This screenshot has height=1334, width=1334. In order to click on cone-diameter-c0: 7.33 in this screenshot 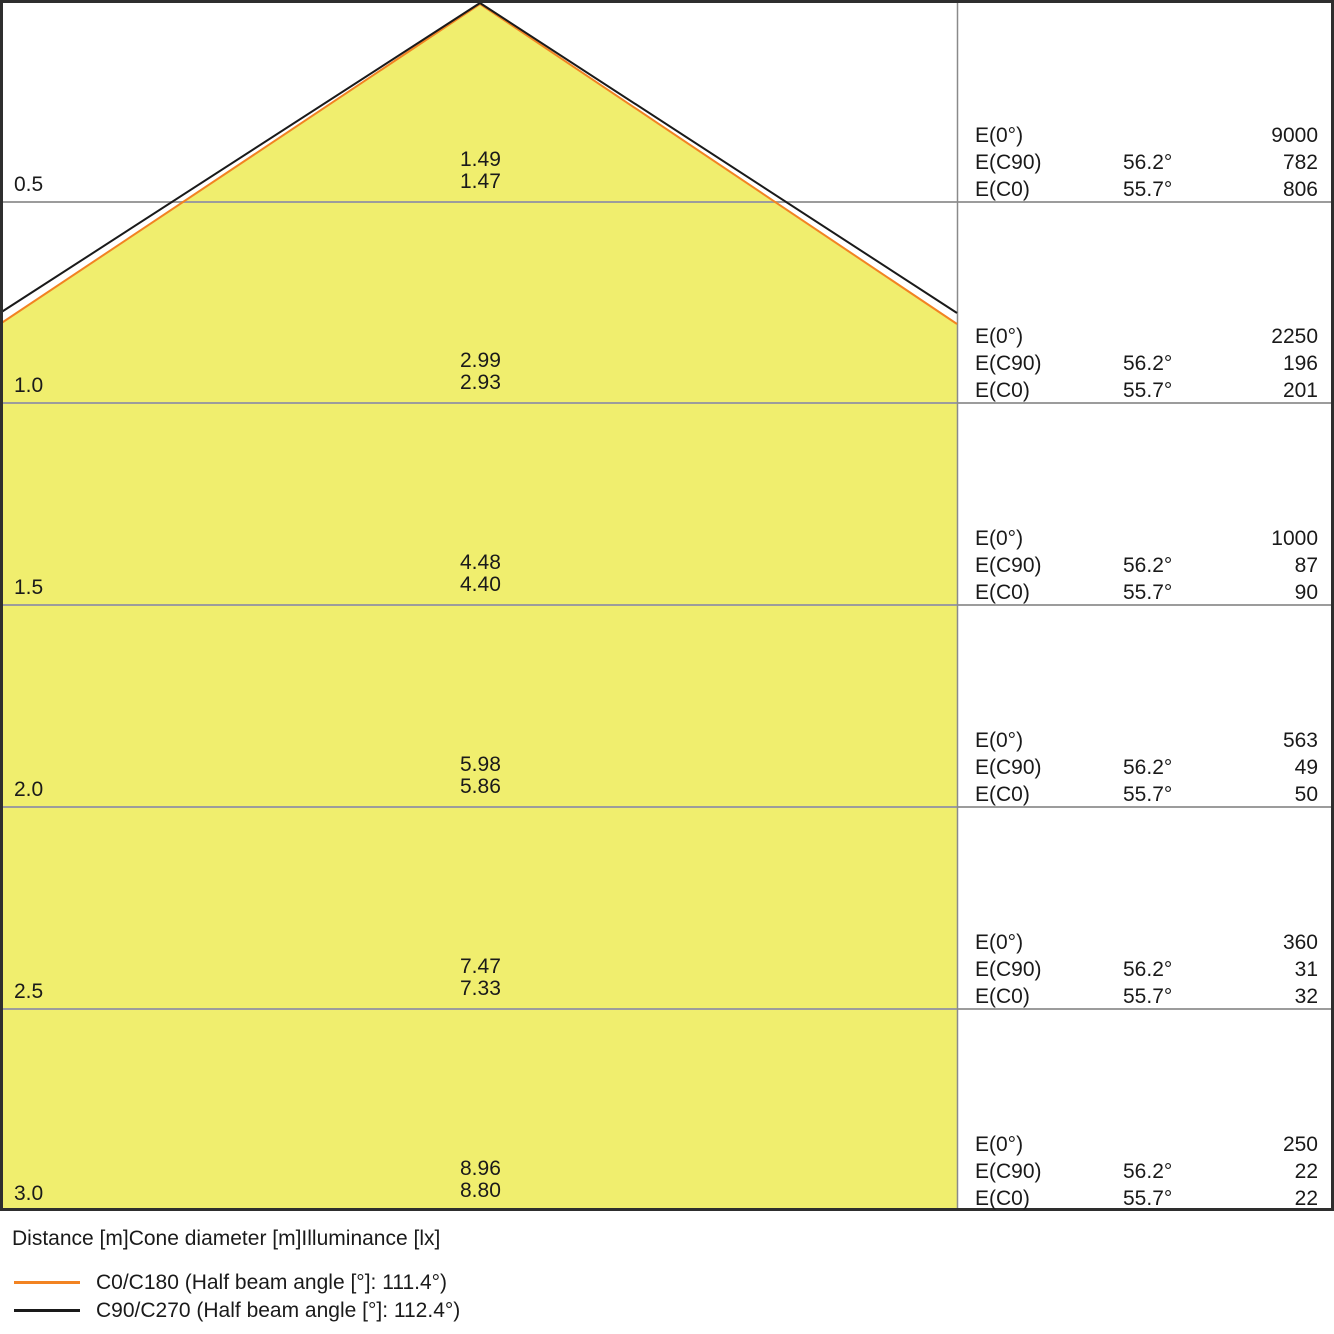, I will do `click(480, 988)`.